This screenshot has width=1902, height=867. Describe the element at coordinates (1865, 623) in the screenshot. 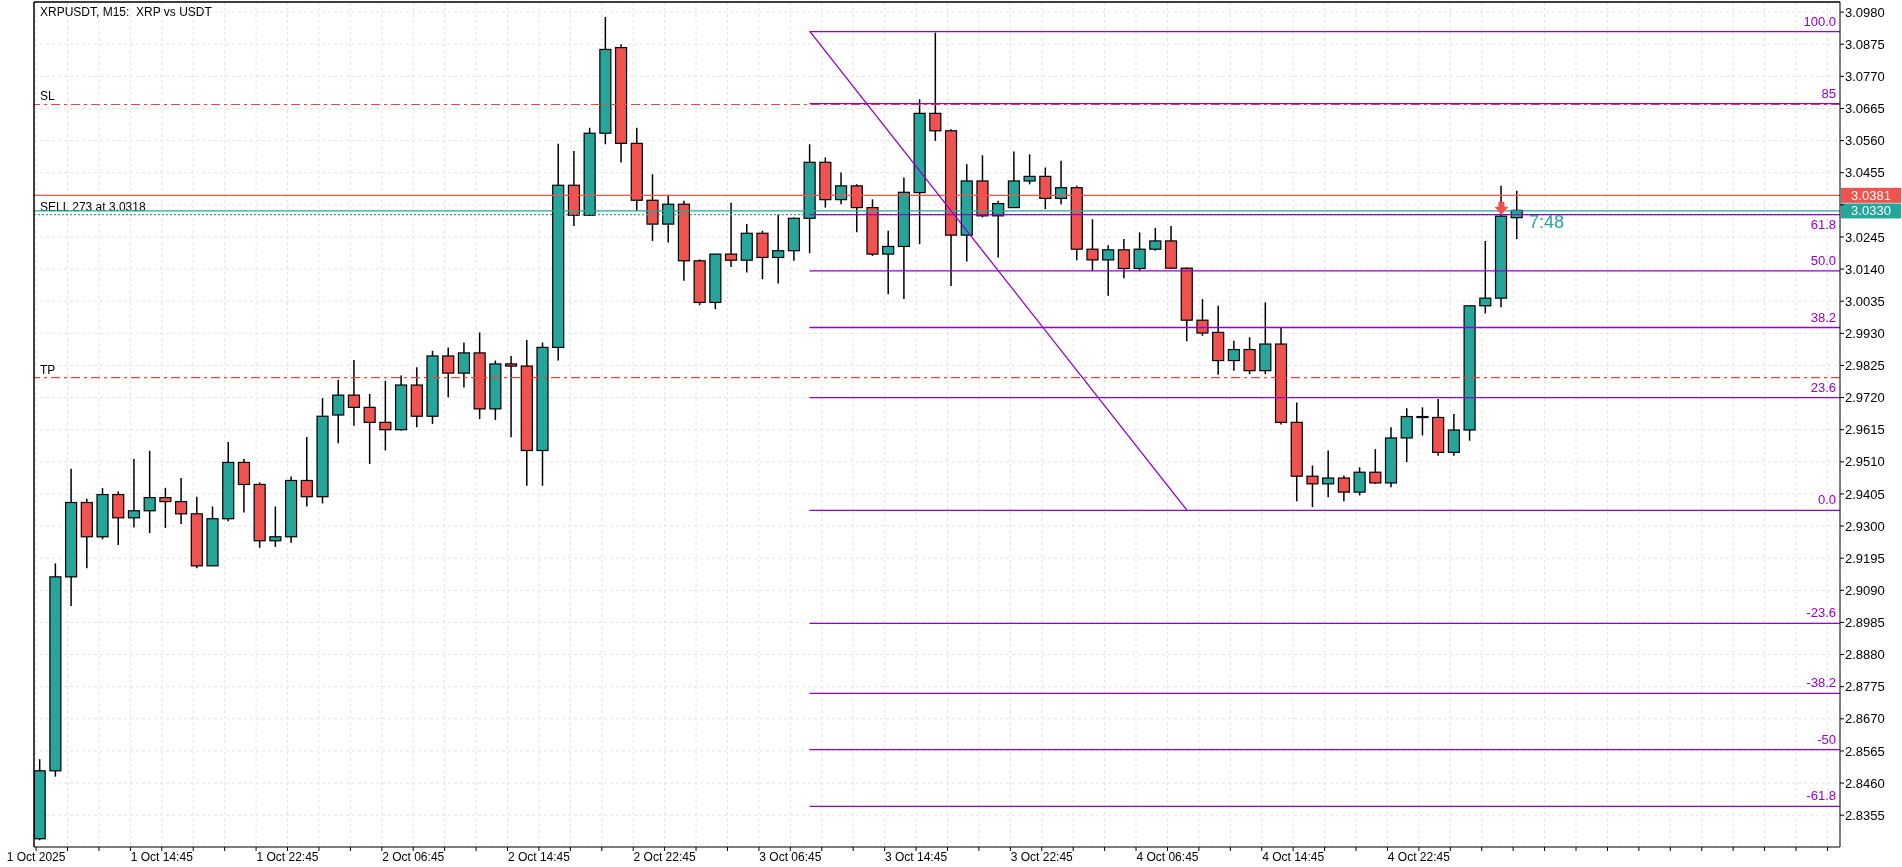

I see `y-tick-label: 2.8985` at that location.